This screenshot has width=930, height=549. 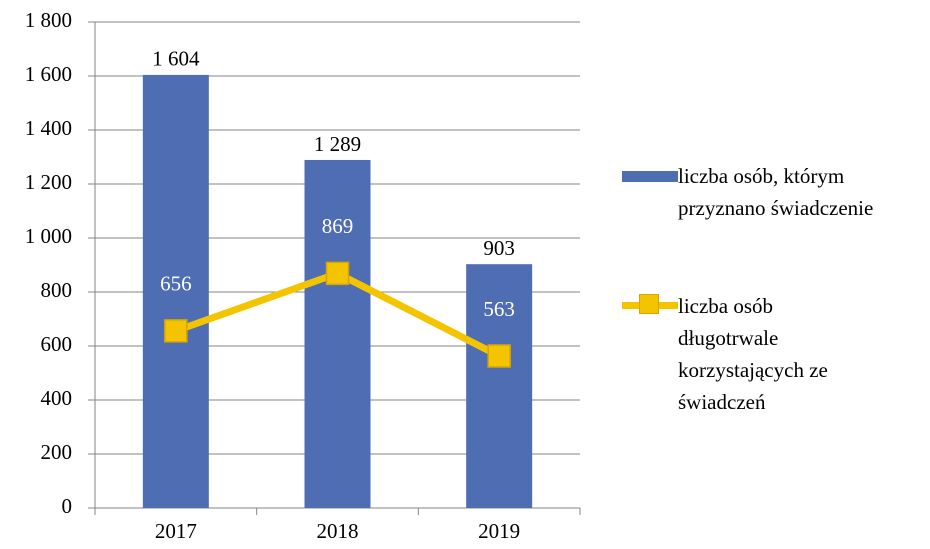 I want to click on y-tick-label: 1 800, so click(x=48, y=20).